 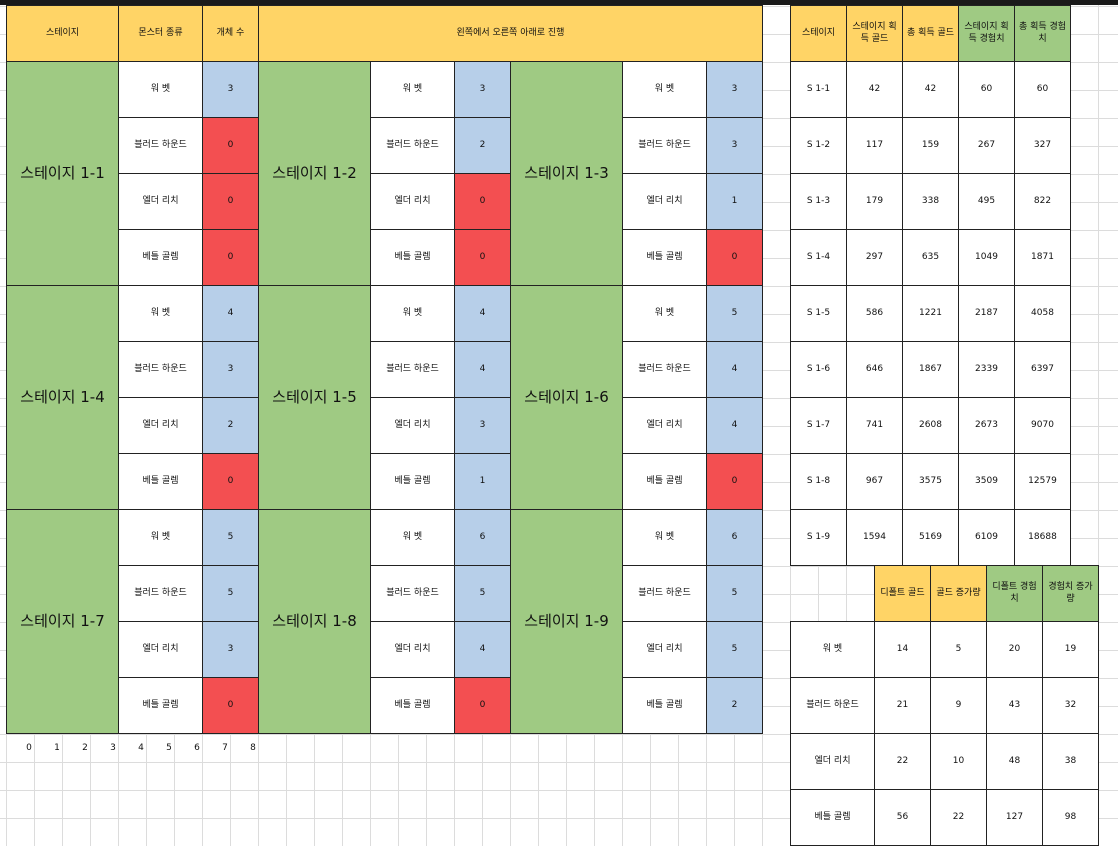 I want to click on reward-value-cell: 5, so click(x=958, y=649).